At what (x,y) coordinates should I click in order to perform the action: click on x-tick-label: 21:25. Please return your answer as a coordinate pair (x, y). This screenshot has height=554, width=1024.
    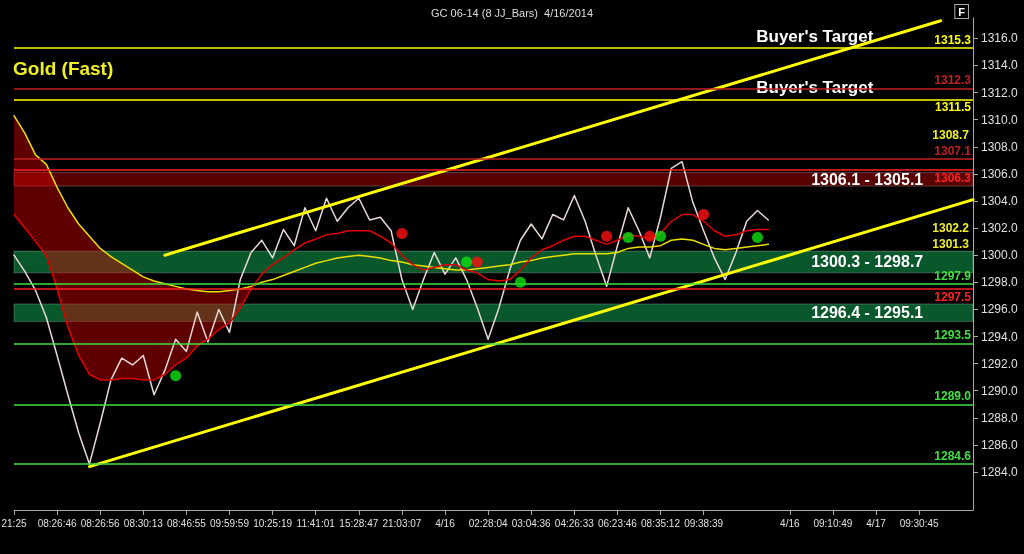
    Looking at the image, I should click on (14, 523).